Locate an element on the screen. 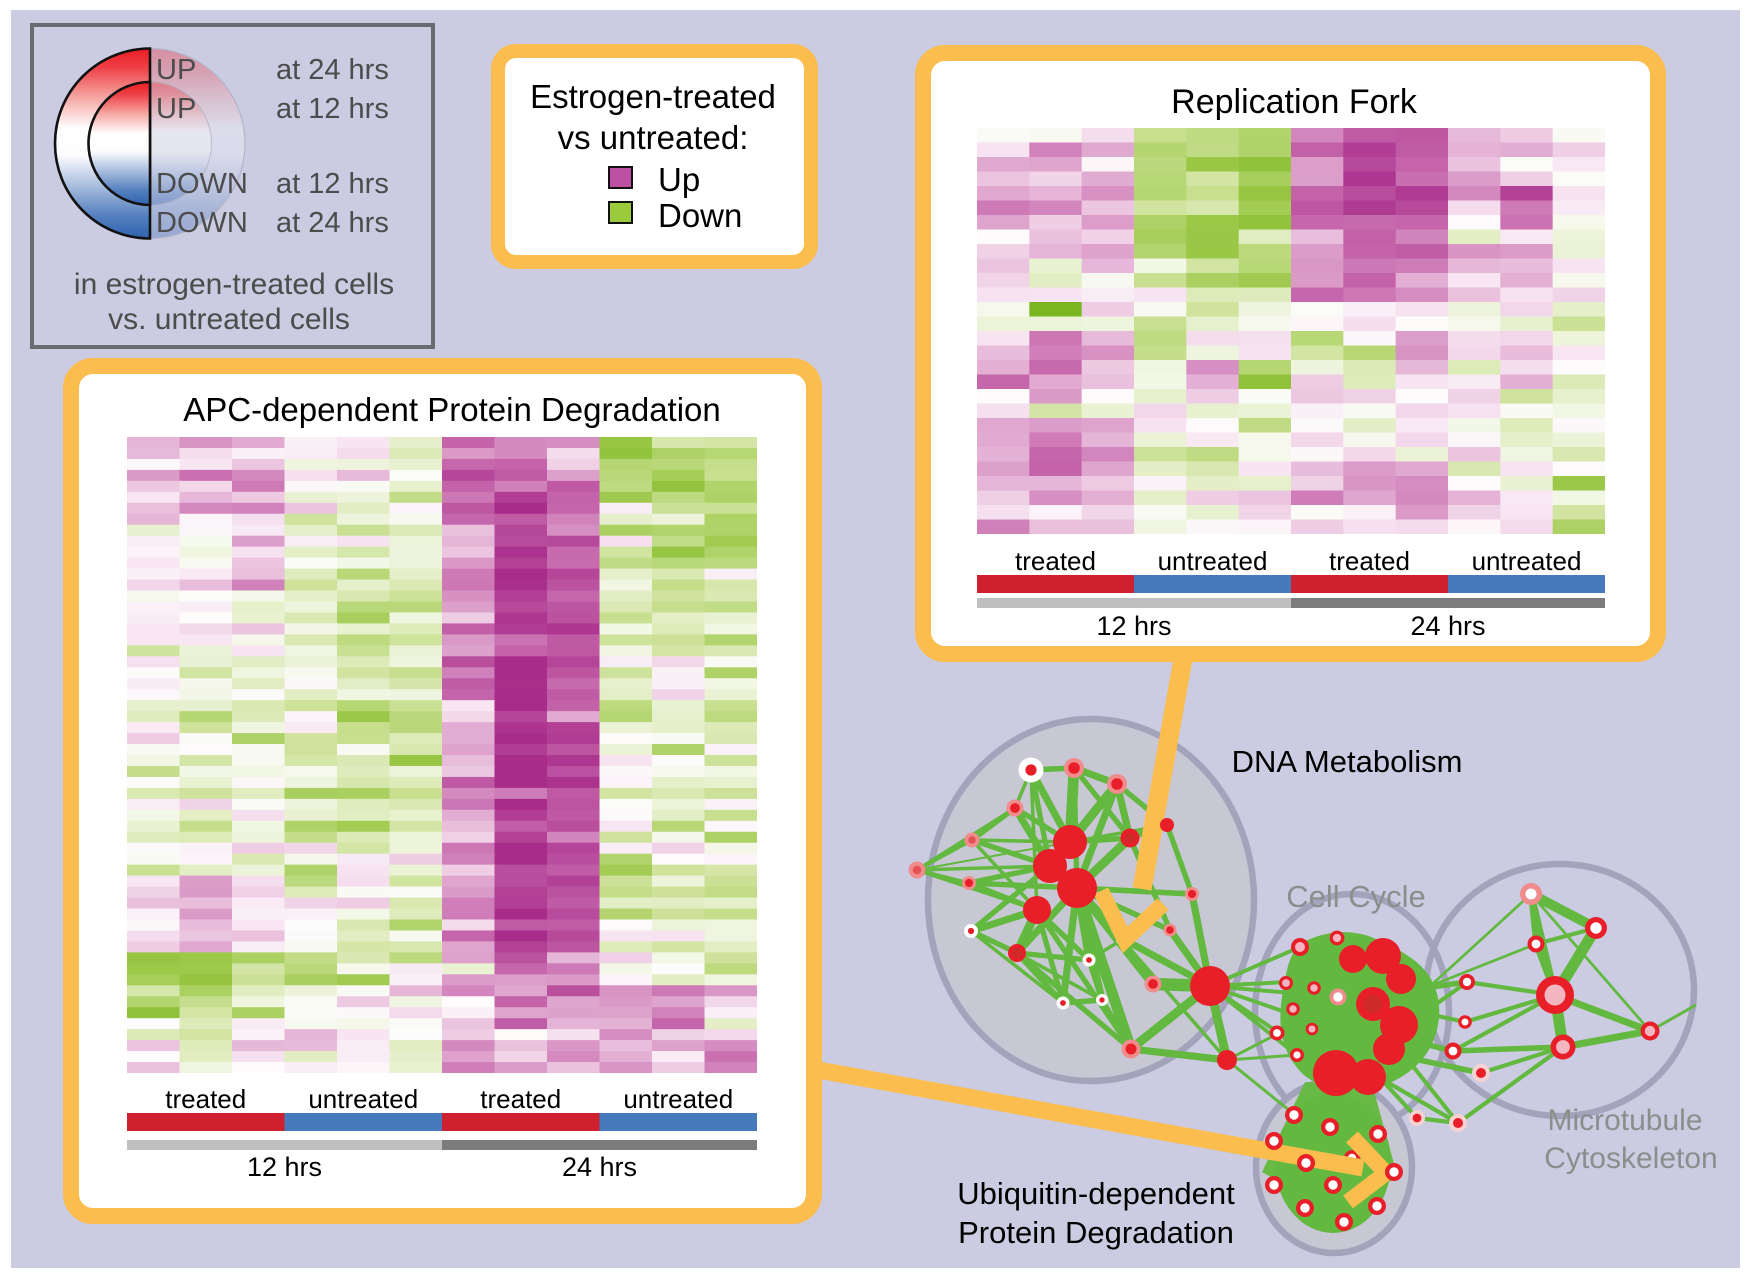  svg-text: in estrogen-treated cells is located at coordinates (234, 284).